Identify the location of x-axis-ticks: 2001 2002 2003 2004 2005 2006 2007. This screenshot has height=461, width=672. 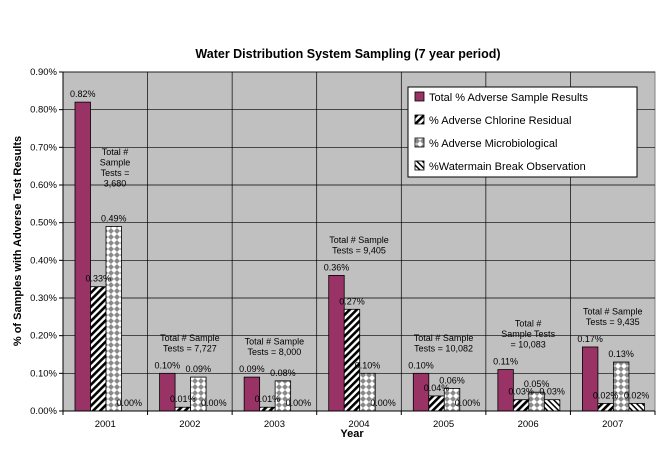
(359, 420).